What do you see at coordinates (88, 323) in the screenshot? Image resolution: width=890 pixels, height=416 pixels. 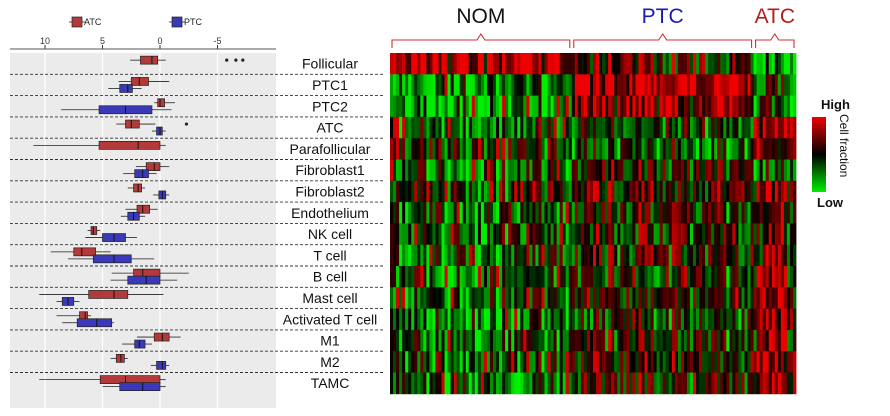 I see `box-ptc` at bounding box center [88, 323].